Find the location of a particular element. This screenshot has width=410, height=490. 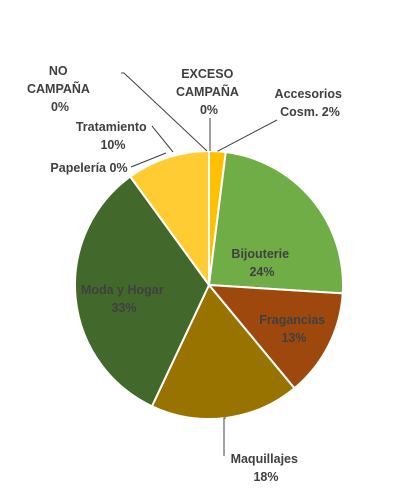

label-no-campana-l2: CAMPAÑA is located at coordinates (58, 88).